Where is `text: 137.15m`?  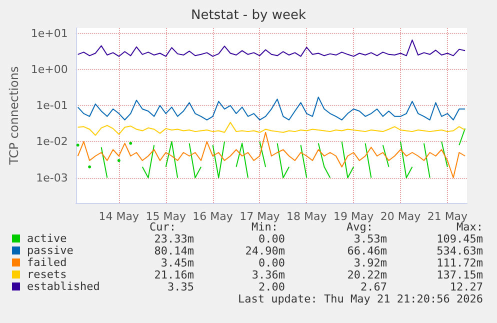
text: 137.15m is located at coordinates (460, 275).